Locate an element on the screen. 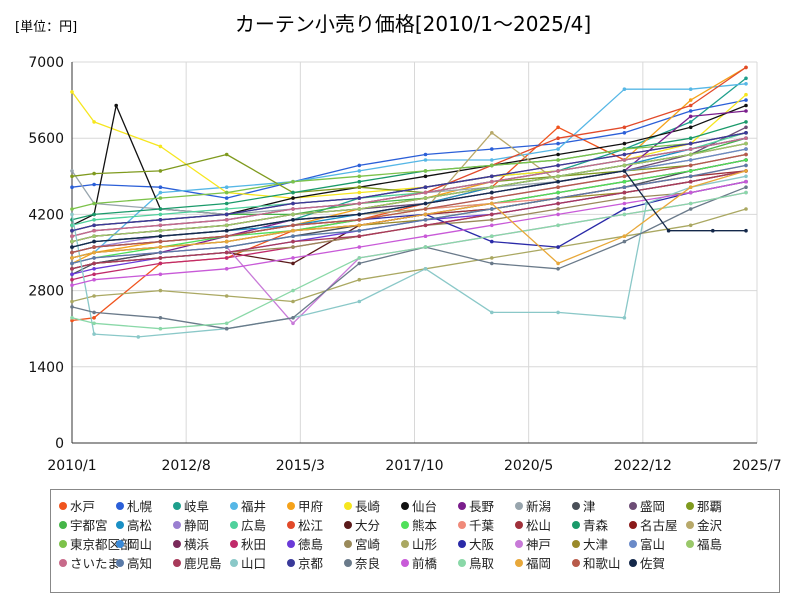  legend-item: 大津 is located at coordinates (600, 543).